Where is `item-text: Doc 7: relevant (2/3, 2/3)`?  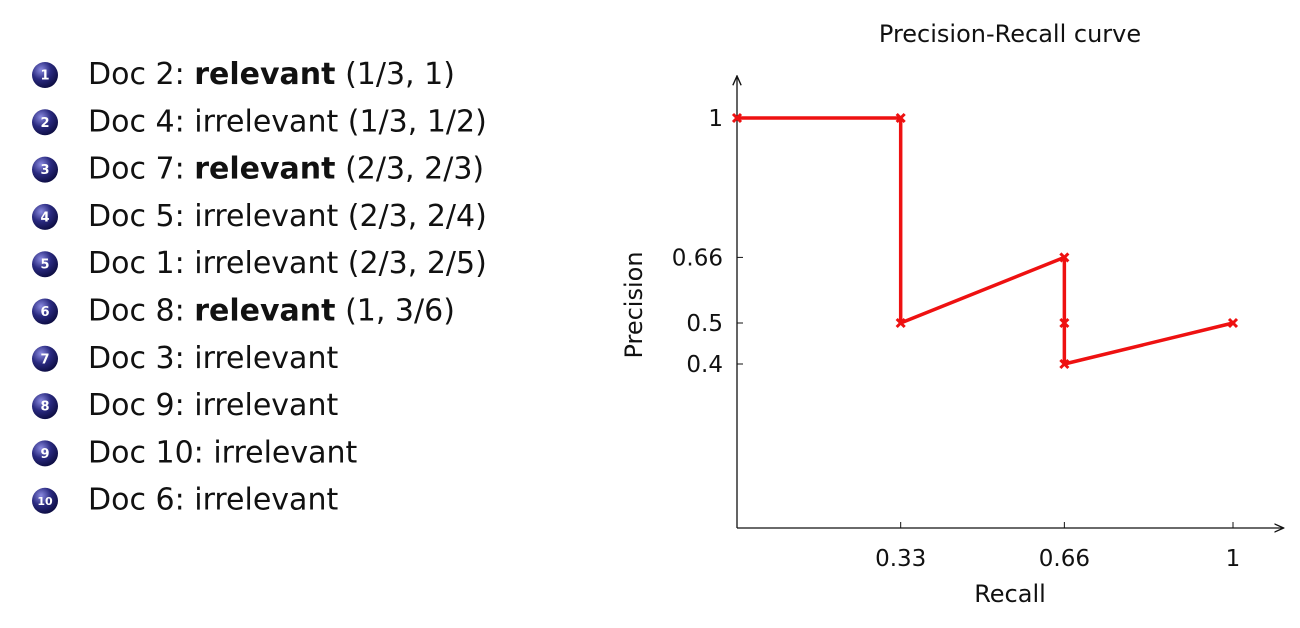 item-text: Doc 7: relevant (2/3, 2/3) is located at coordinates (286, 168).